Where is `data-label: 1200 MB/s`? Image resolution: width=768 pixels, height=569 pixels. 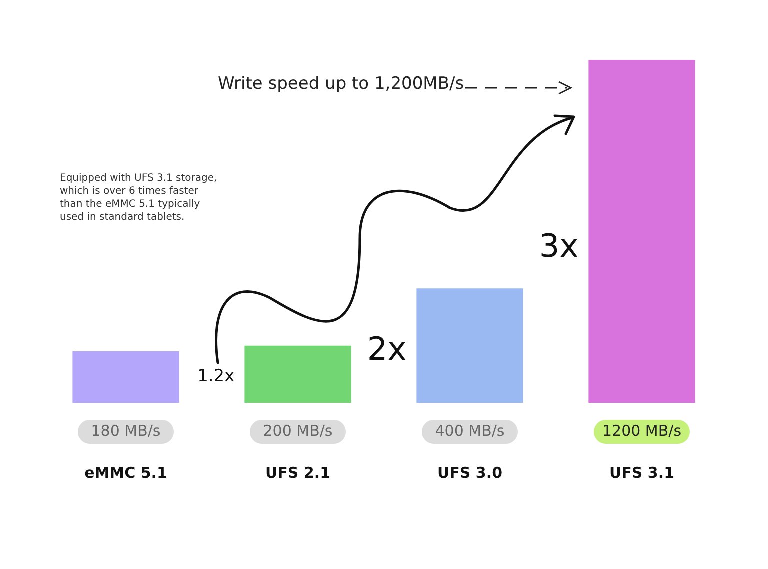 data-label: 1200 MB/s is located at coordinates (642, 431).